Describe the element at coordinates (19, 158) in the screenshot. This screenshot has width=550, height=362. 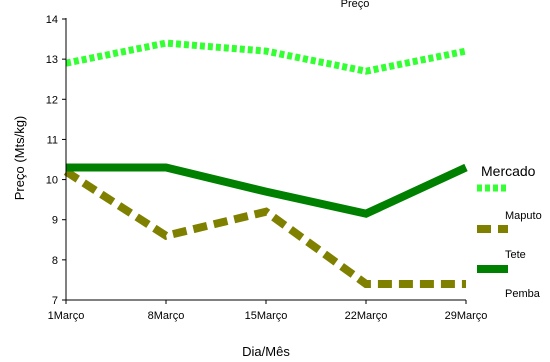
I see `y-axis-label: Preço (Mts/kg)` at that location.